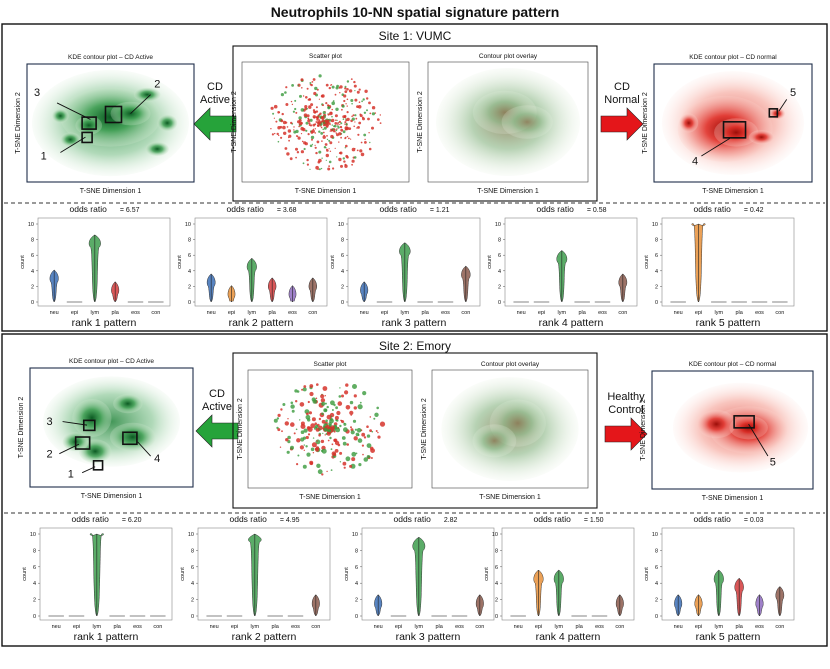 The width and height of the screenshot is (830, 669). Describe the element at coordinates (773, 113) in the screenshot. I see `s1-right-pattern-box` at that location.